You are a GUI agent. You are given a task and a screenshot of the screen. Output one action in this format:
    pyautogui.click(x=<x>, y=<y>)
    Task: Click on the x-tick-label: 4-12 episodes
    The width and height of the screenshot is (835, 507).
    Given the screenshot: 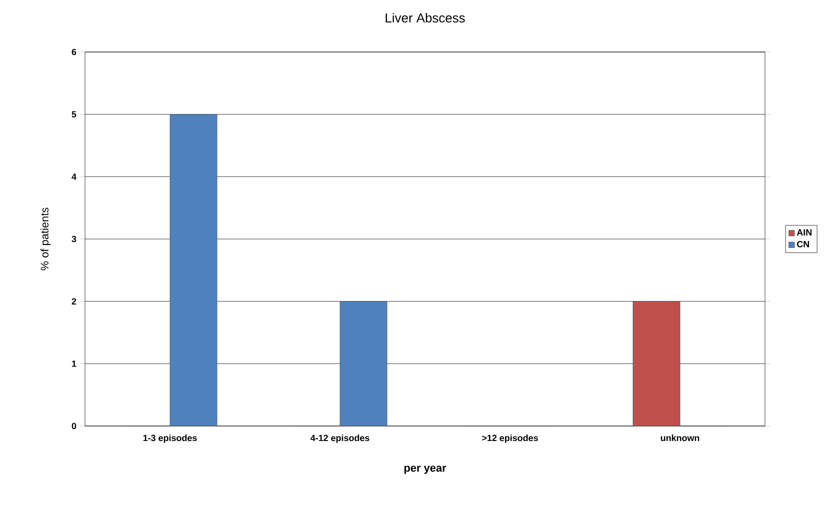 What is the action you would take?
    pyautogui.click(x=340, y=438)
    